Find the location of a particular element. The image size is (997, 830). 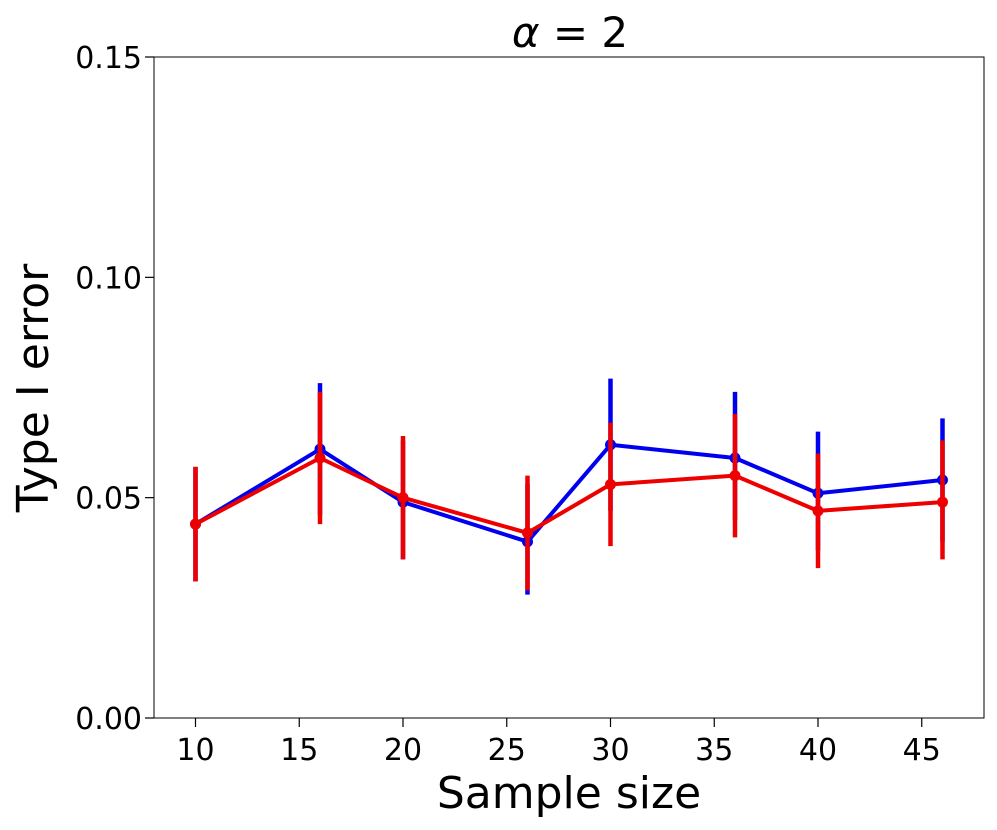

y-tick-label: 0.05 is located at coordinates (108, 499).